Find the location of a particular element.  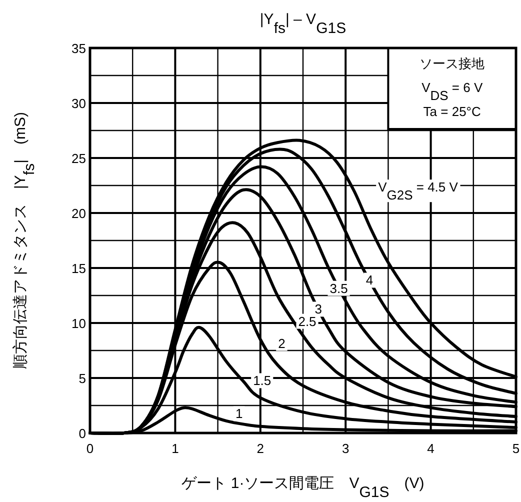

annotation: ソース接地 is located at coordinates (452, 63).